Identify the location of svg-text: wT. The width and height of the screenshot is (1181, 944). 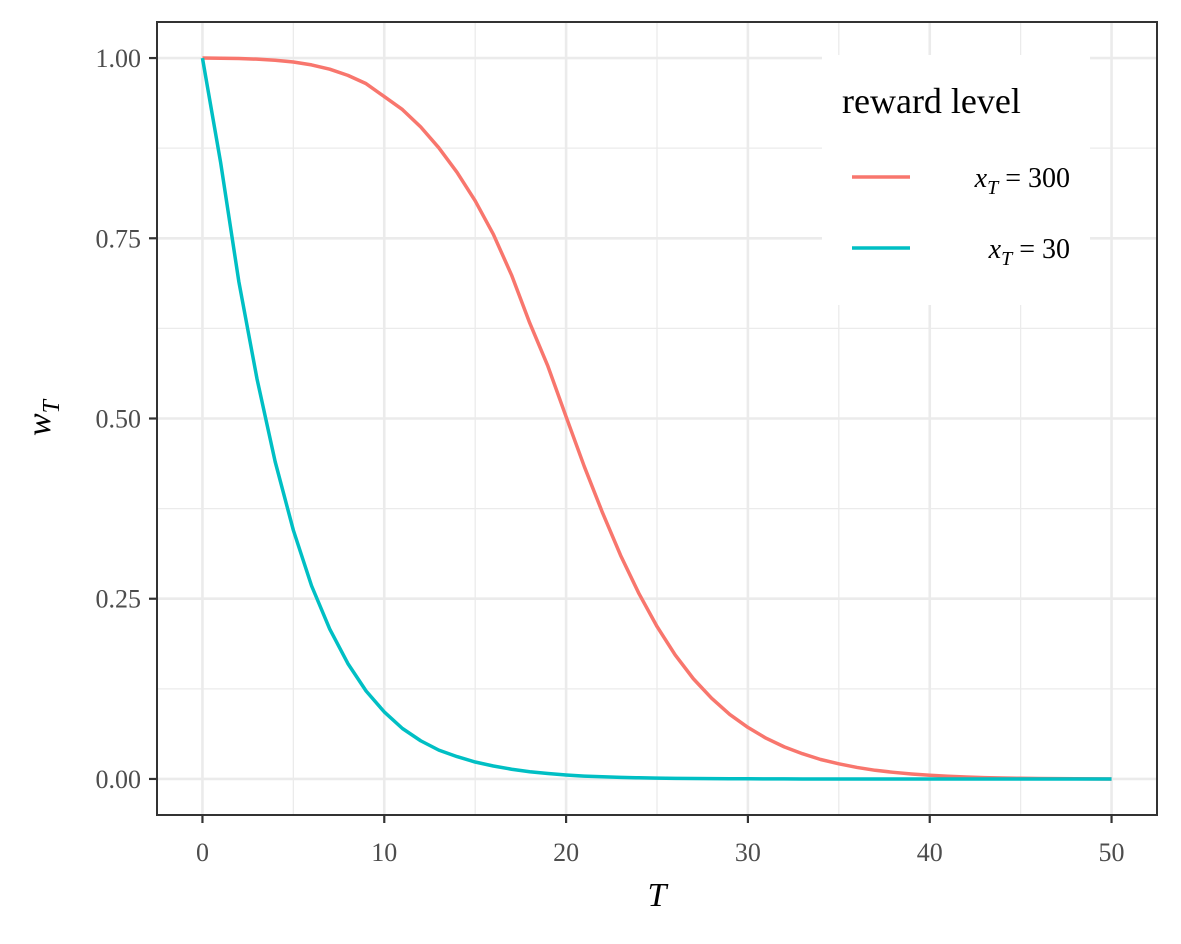
(43, 417).